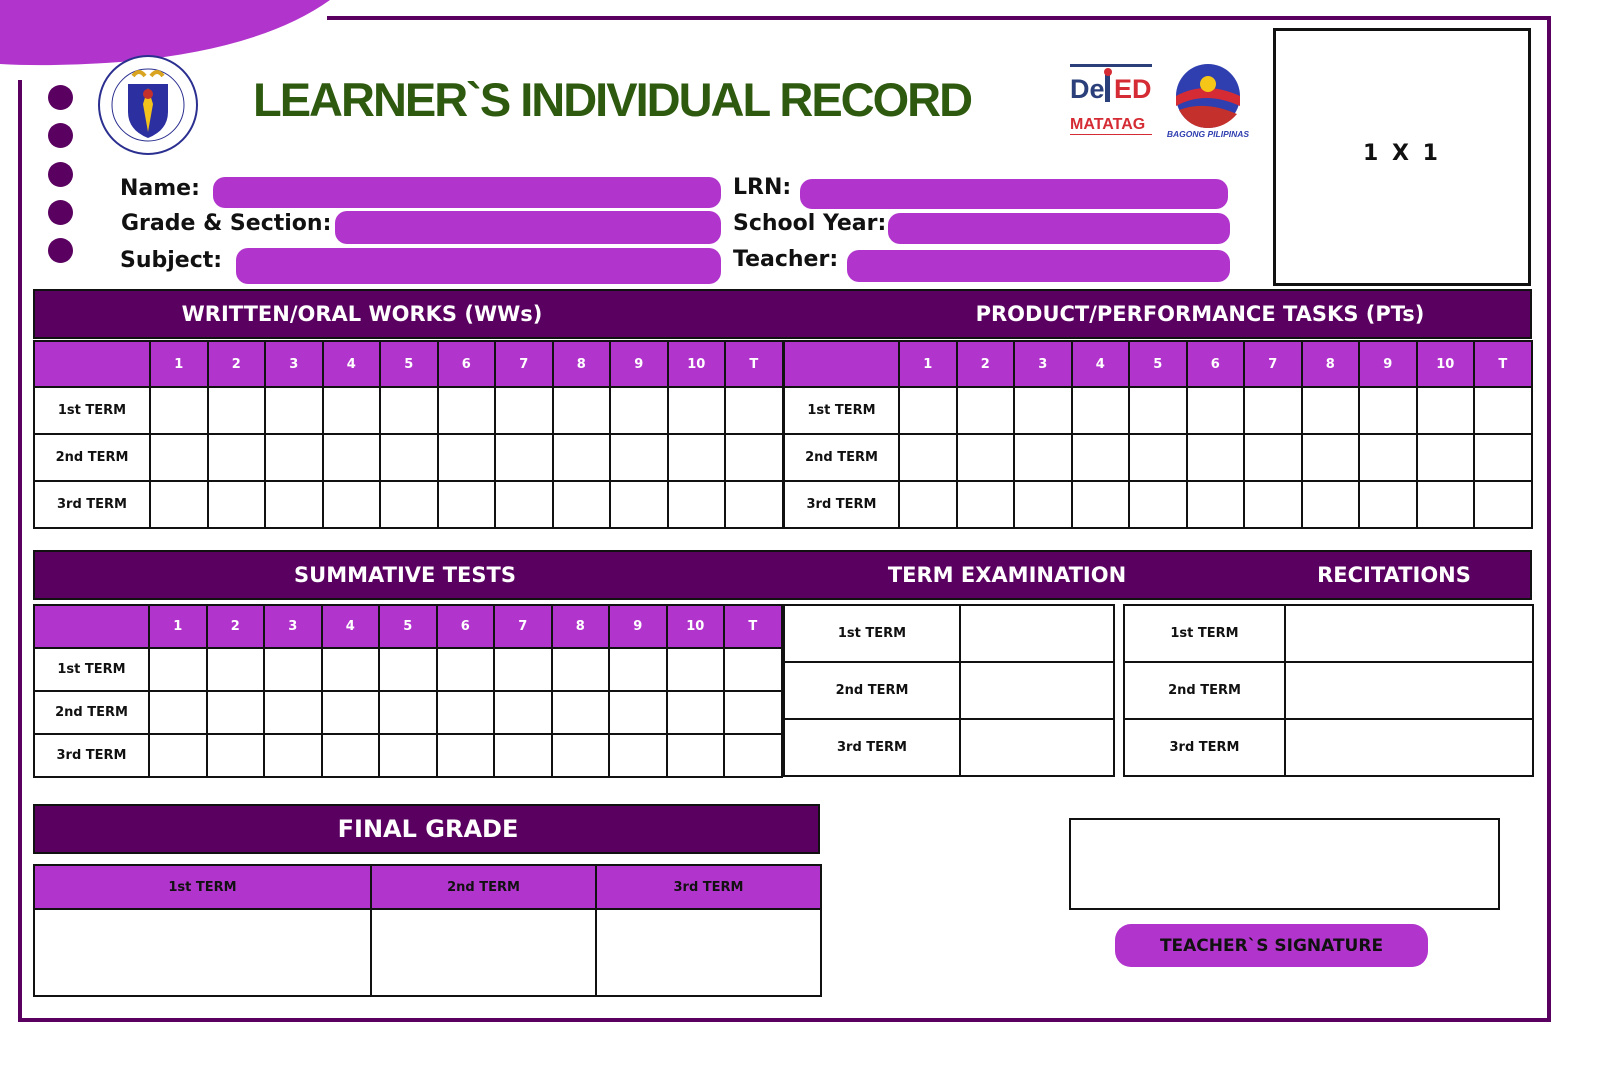  Describe the element at coordinates (467, 192) in the screenshot. I see `name-field` at that location.